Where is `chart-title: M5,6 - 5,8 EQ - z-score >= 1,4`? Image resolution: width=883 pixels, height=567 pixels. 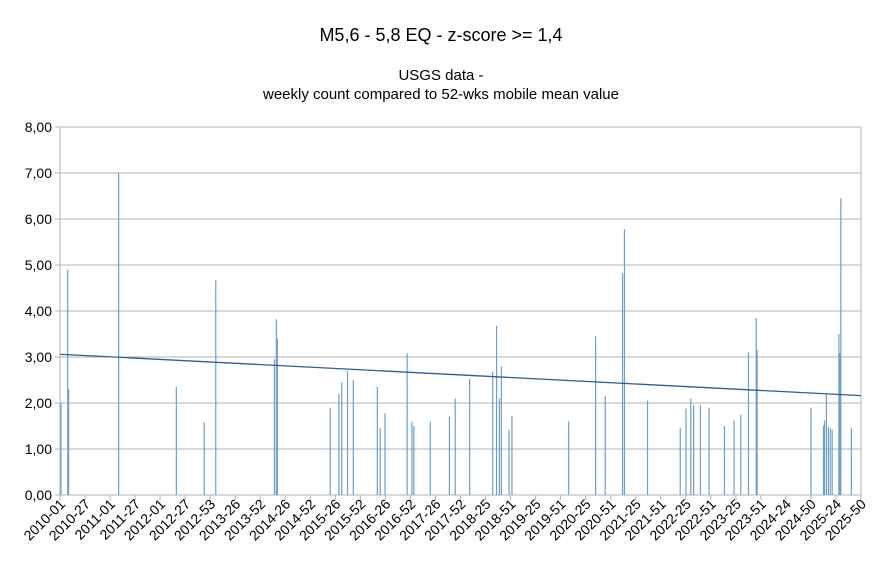 chart-title: M5,6 - 5,8 EQ - z-score >= 1,4 is located at coordinates (440, 35).